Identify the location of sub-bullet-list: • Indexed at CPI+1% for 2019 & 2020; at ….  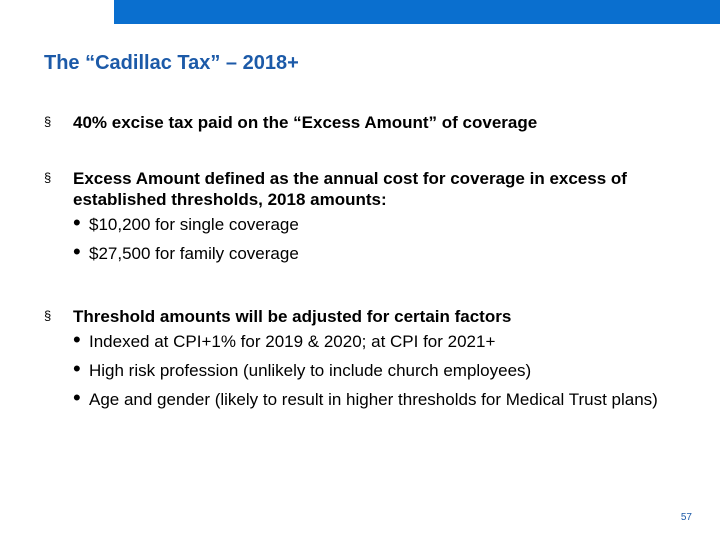
(378, 368).